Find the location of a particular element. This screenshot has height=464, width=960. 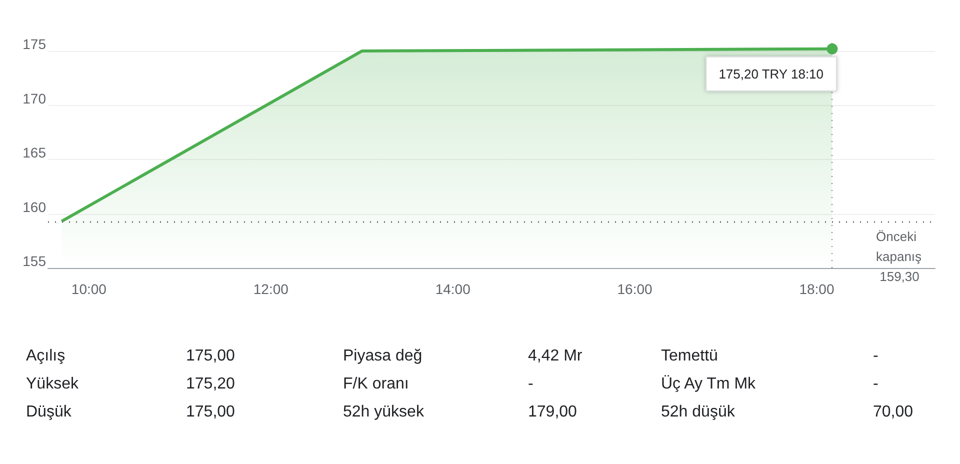

text: 4,42 Mr is located at coordinates (555, 356).